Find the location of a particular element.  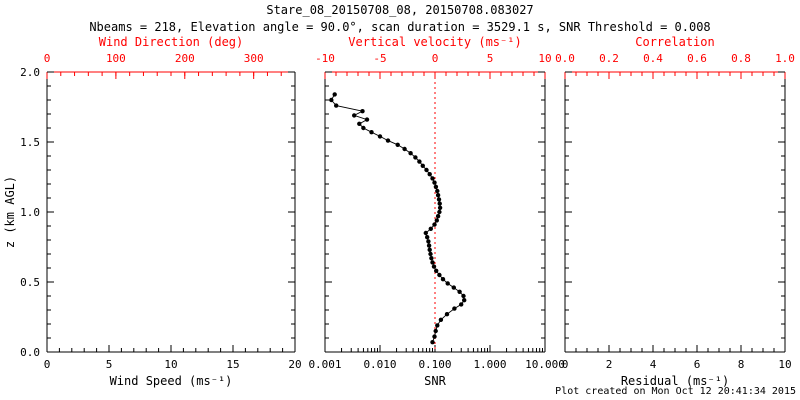

top-tick-label: -5 is located at coordinates (379, 58).